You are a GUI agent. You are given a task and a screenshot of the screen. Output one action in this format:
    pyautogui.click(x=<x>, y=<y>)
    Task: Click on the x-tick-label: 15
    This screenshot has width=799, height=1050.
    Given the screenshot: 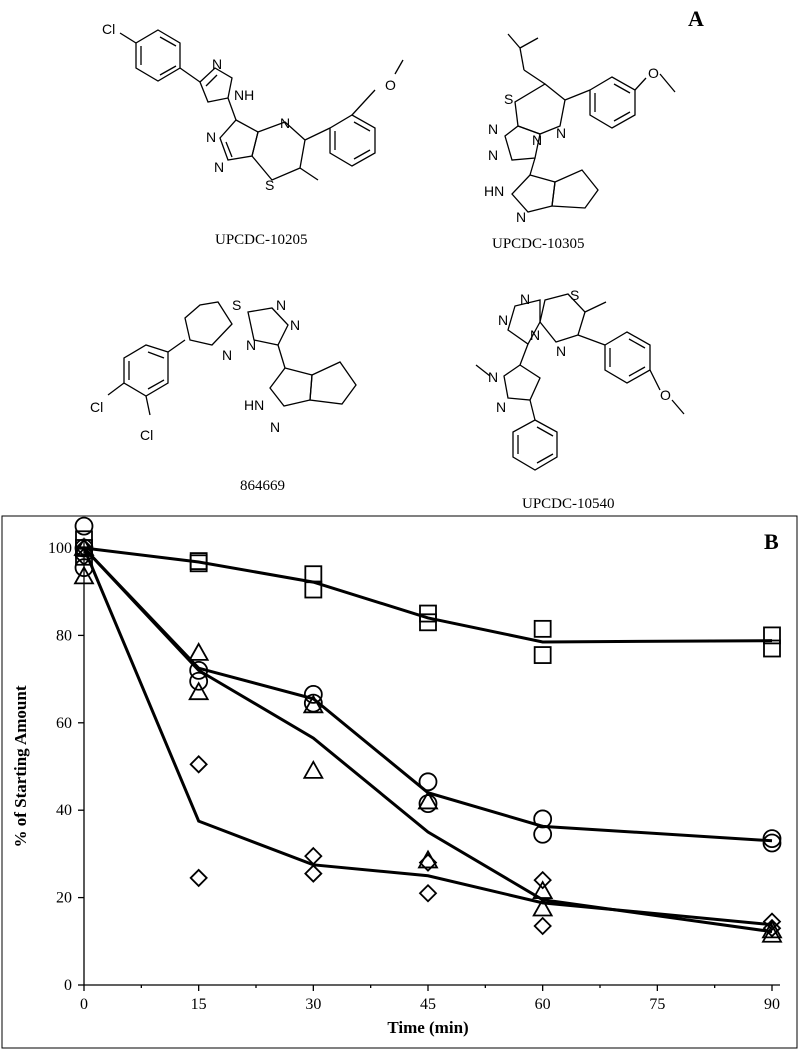 What is the action you would take?
    pyautogui.click(x=199, y=1004)
    